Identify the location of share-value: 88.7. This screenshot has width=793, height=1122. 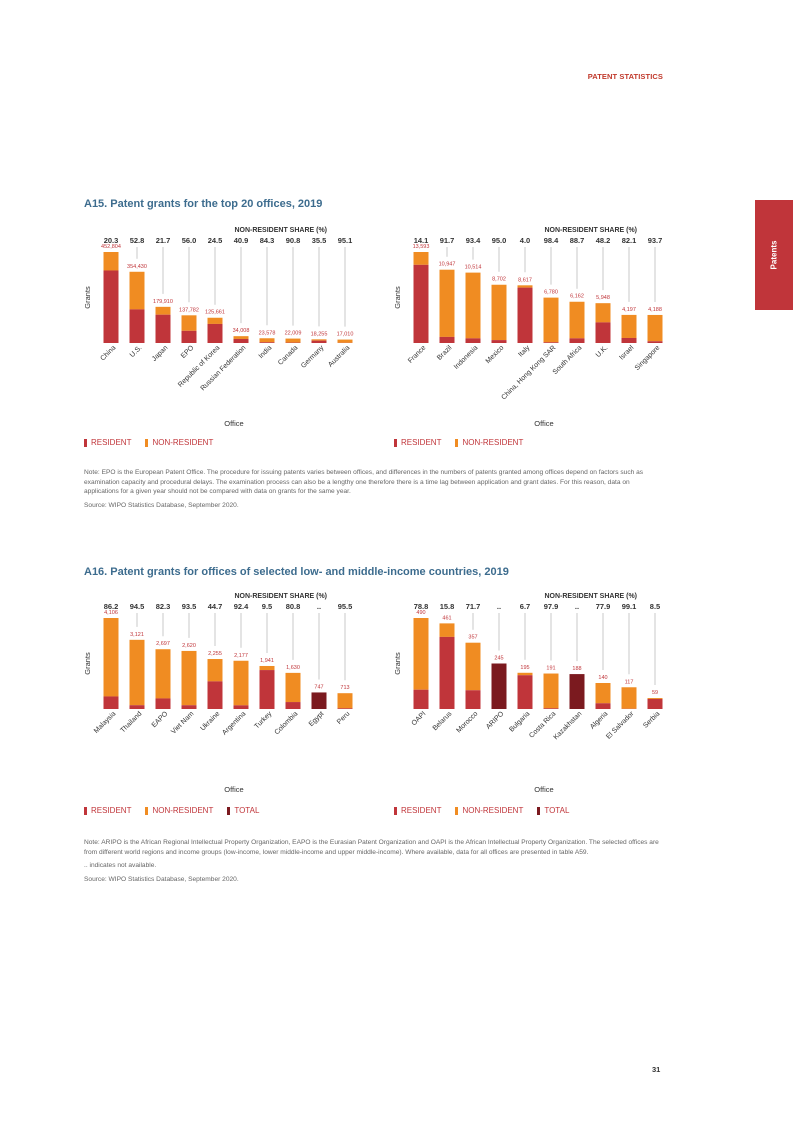
(577, 240).